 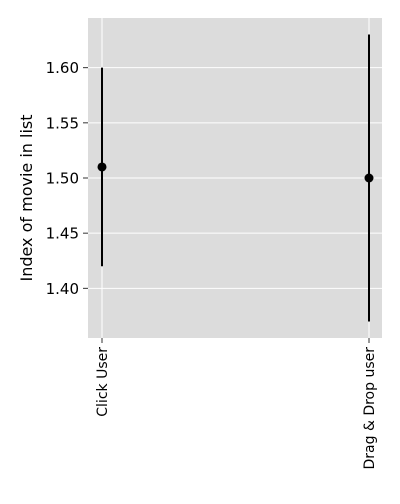 What do you see at coordinates (62, 123) in the screenshot?
I see `y-tick-label: 1.55` at bounding box center [62, 123].